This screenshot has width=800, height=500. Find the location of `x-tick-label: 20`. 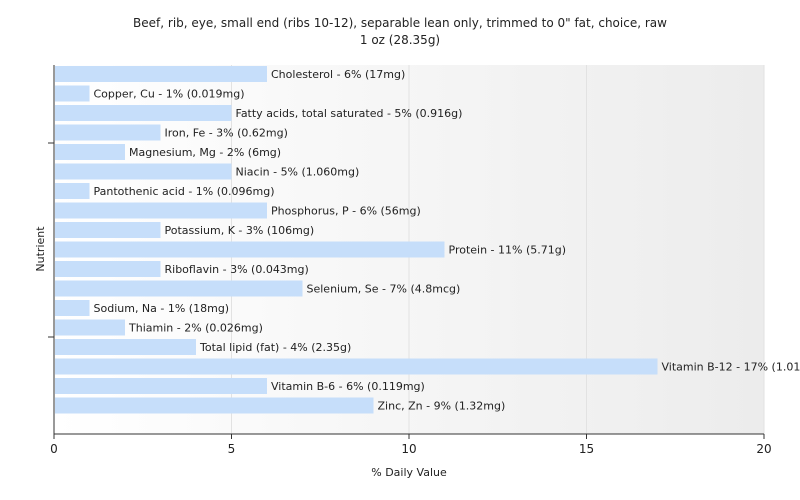

x-tick-label: 20 is located at coordinates (763, 449).